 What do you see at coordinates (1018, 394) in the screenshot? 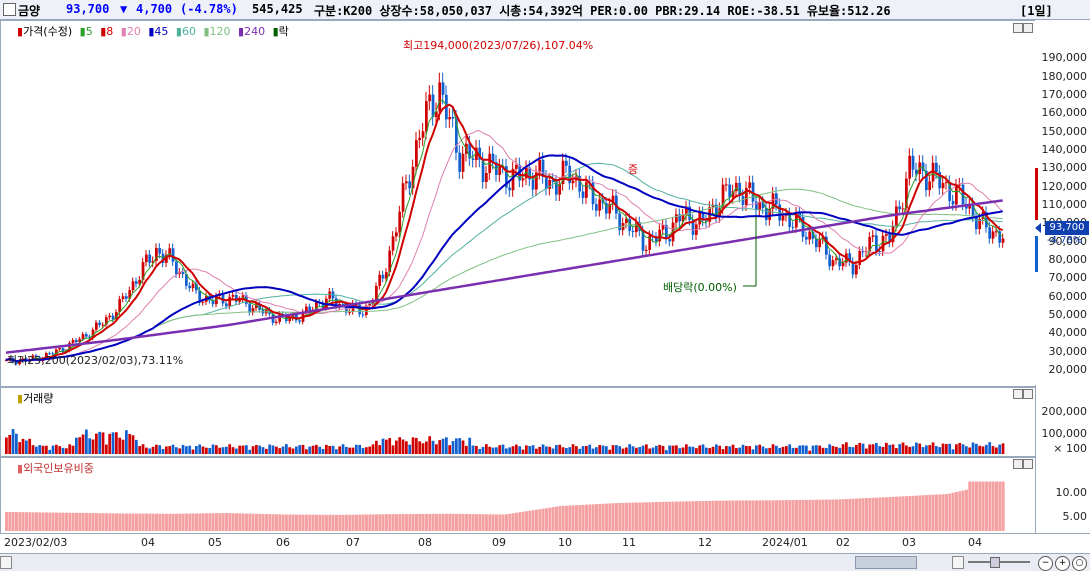
I see `volume-minimize-button` at bounding box center [1018, 394].